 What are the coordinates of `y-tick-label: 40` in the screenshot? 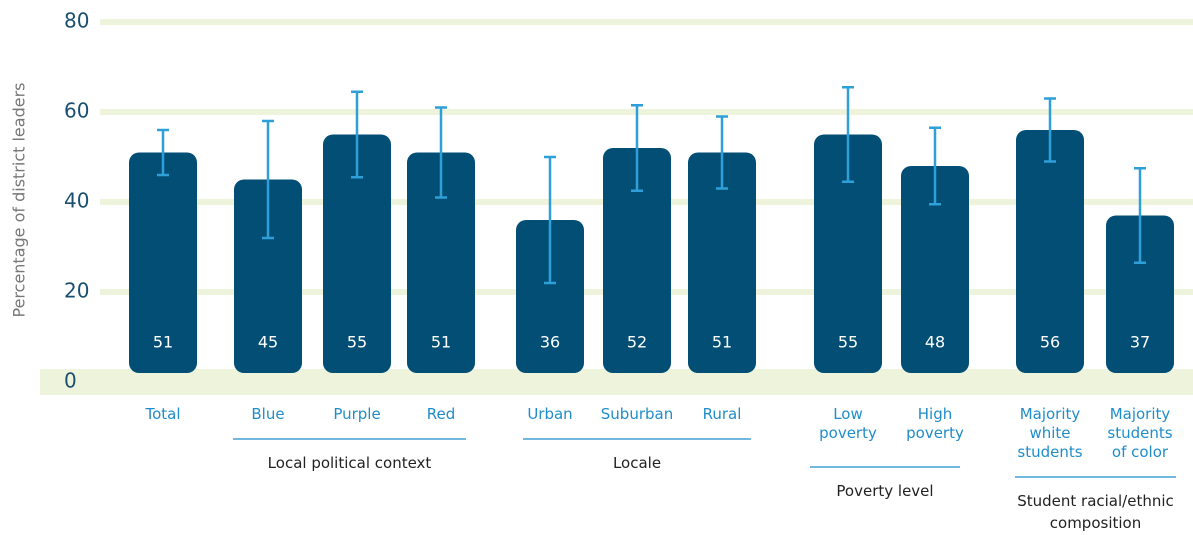 It's located at (76, 201).